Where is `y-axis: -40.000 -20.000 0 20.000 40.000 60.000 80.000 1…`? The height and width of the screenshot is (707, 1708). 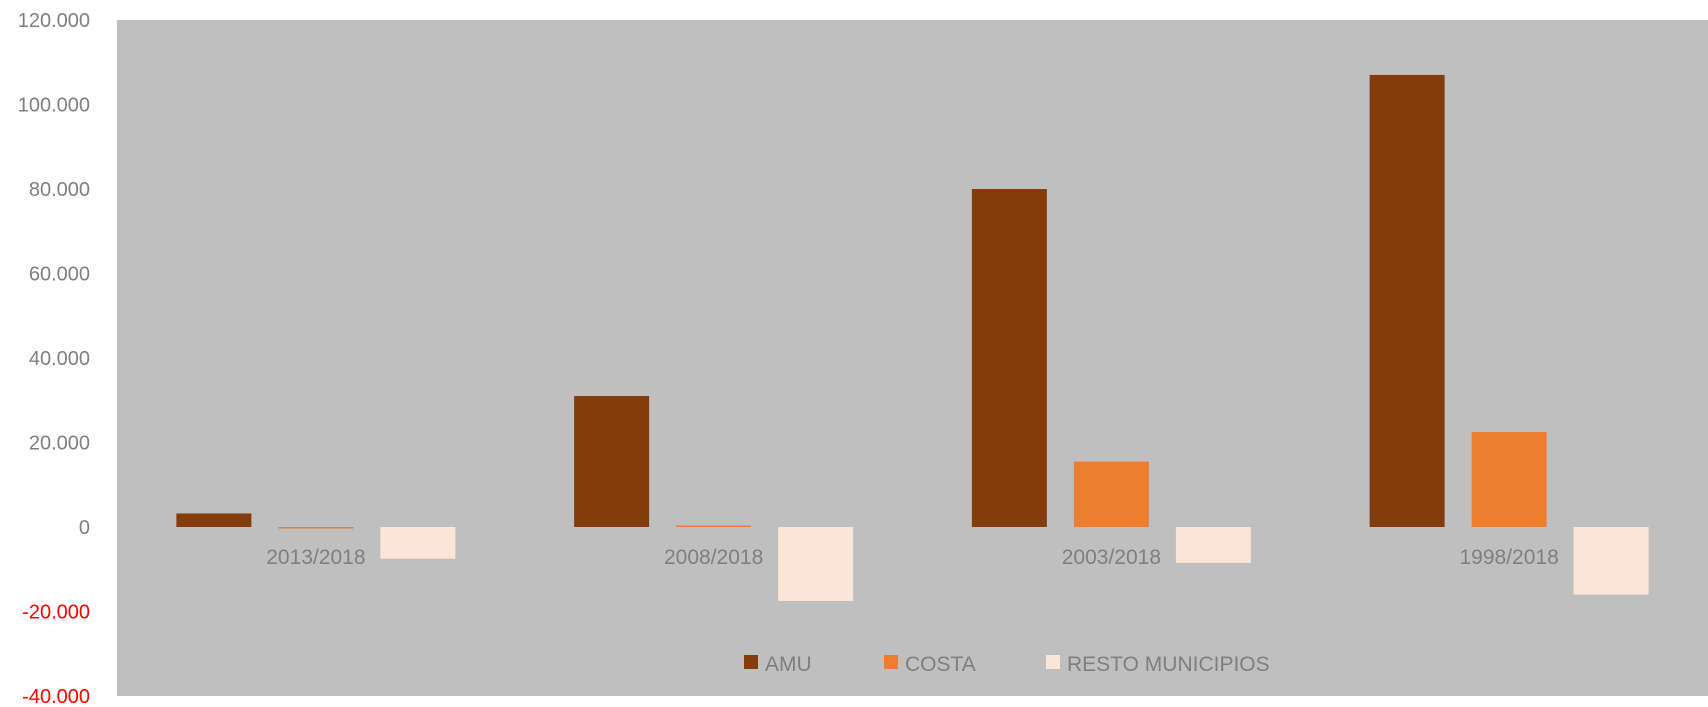
y-axis: -40.000 -20.000 0 20.000 40.000 60.000 80.000 1… is located at coordinates (54, 358).